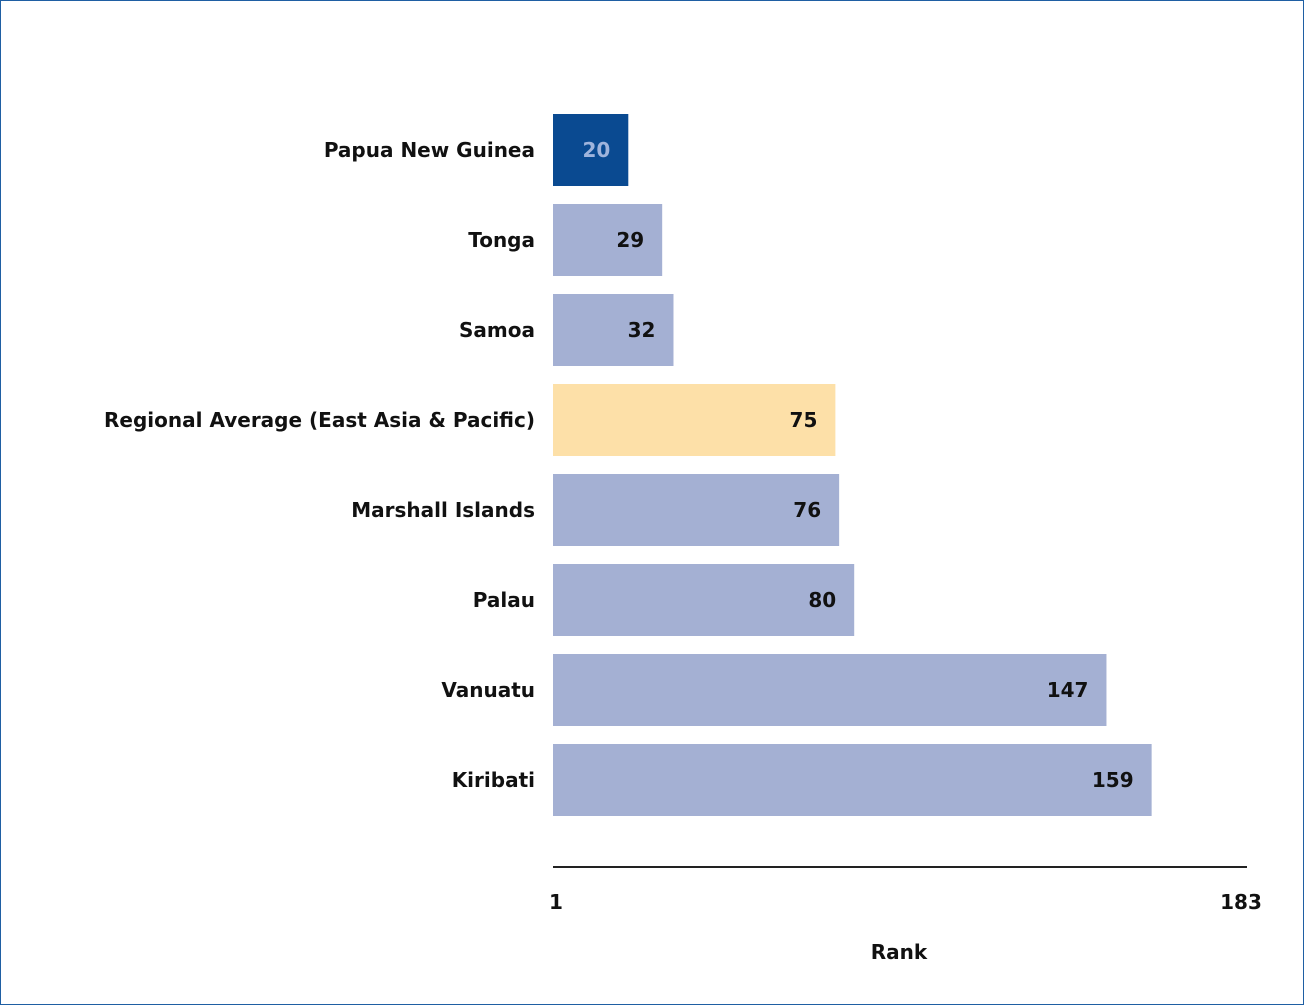 The image size is (1304, 1005). What do you see at coordinates (493, 780) in the screenshot?
I see `category-label-kiribati: Kiribati` at bounding box center [493, 780].